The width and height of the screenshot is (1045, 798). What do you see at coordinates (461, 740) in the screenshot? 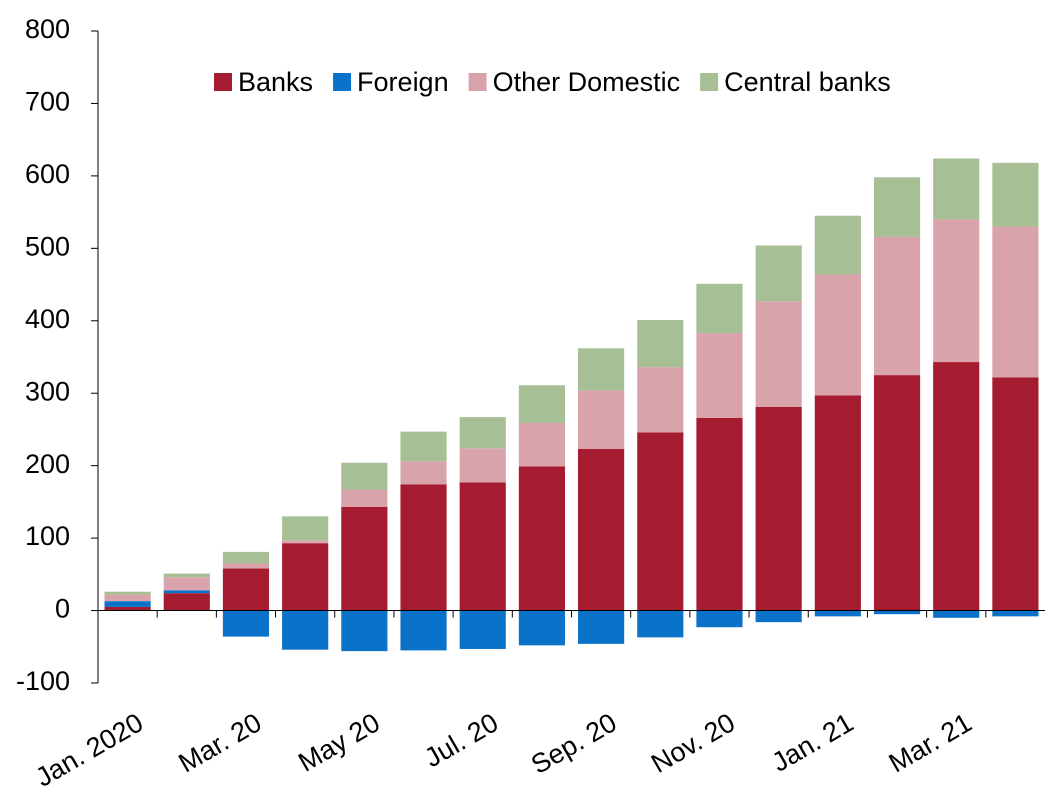
I see `x-tick-label: Jul. 20` at bounding box center [461, 740].